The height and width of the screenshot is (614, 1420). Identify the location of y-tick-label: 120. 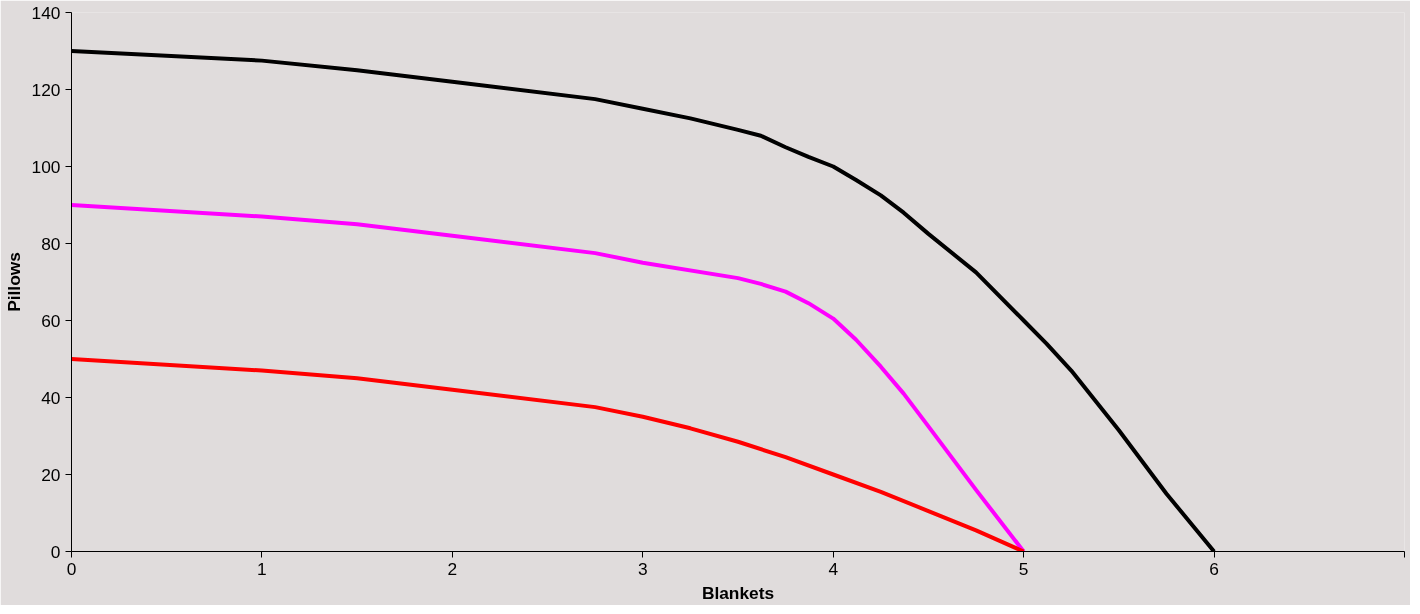
(46, 89).